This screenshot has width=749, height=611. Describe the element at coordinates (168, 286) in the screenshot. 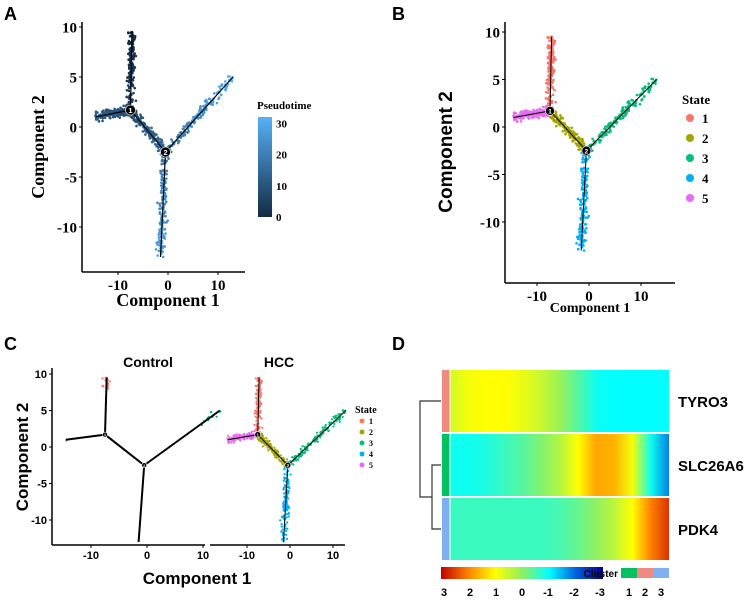

I see `x-tick-label: 0` at that location.